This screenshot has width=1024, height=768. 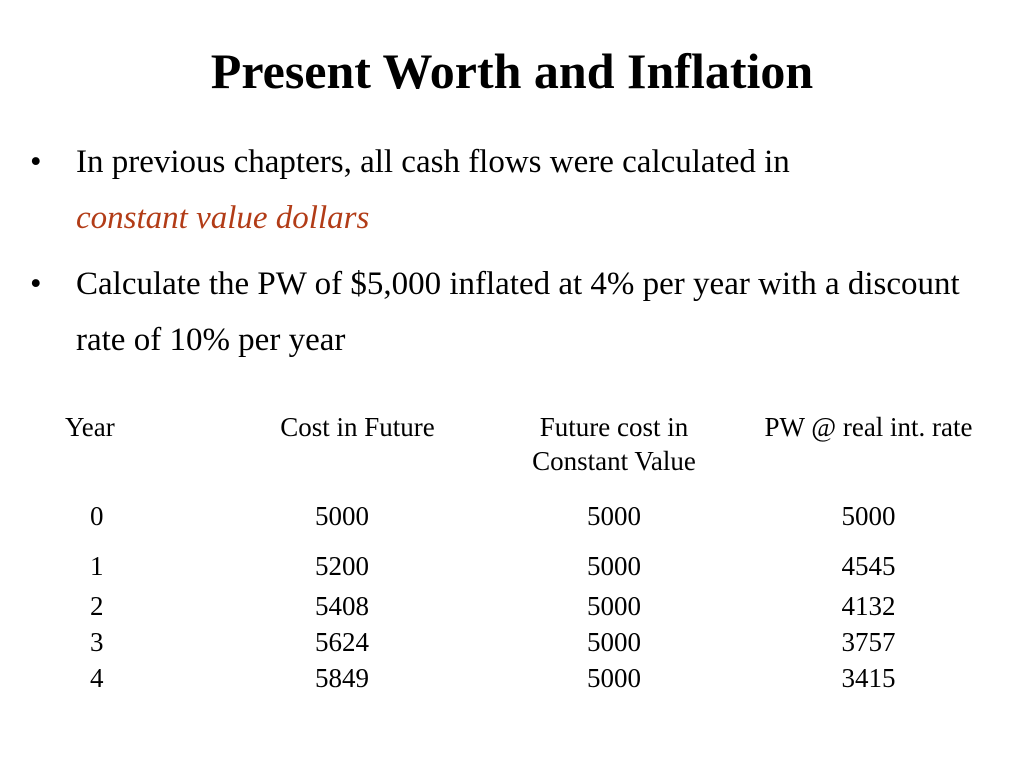 What do you see at coordinates (97, 606) in the screenshot?
I see `cell-year: 2` at bounding box center [97, 606].